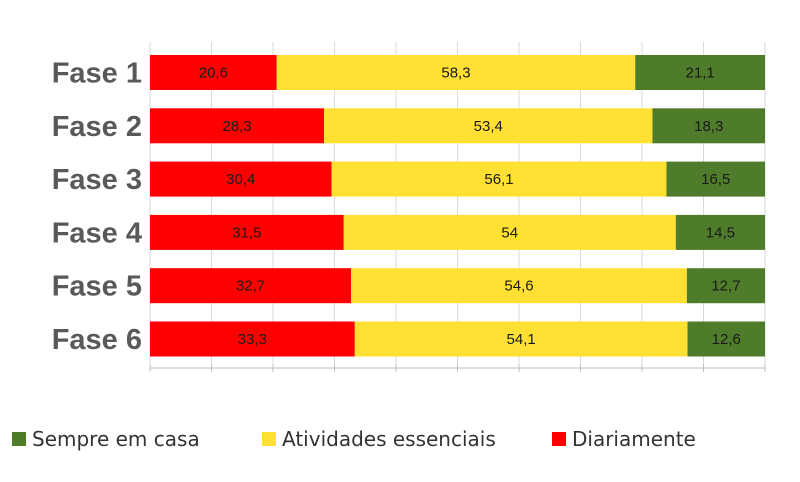 This screenshot has height=482, width=800. I want to click on data-label: 33,3, so click(252, 339).